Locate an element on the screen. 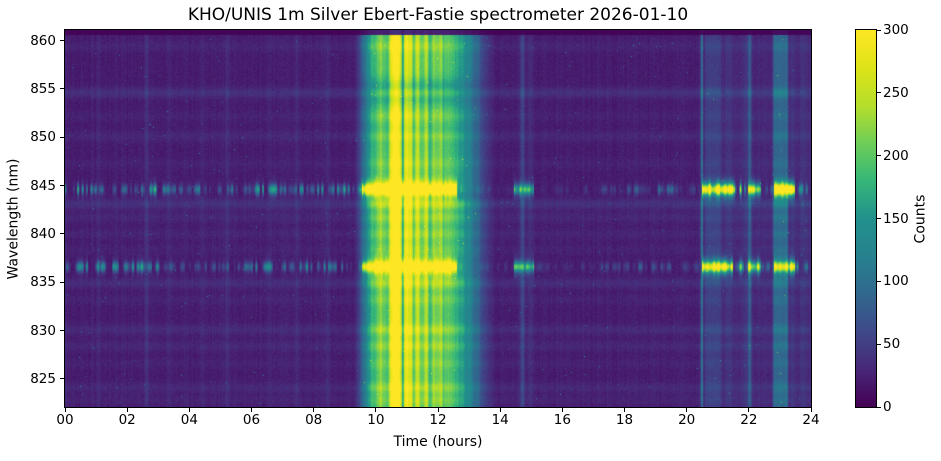 The width and height of the screenshot is (941, 461). colorbar-tick-label: 300 is located at coordinates (896, 30).